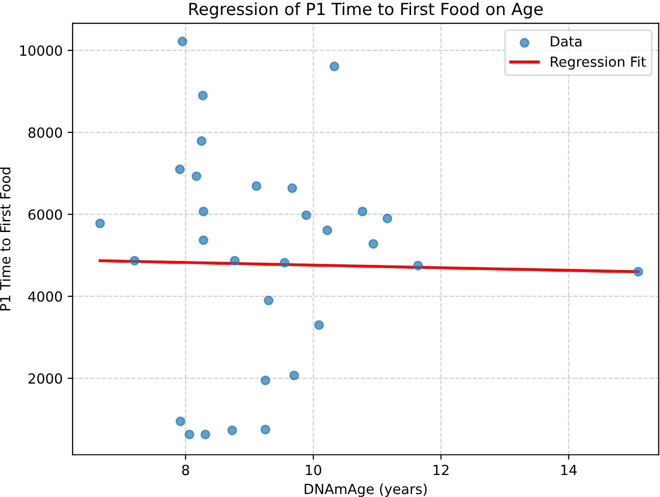  What do you see at coordinates (366, 10) in the screenshot?
I see `chart-title: Regression of P1 Time to First Food on Age` at bounding box center [366, 10].